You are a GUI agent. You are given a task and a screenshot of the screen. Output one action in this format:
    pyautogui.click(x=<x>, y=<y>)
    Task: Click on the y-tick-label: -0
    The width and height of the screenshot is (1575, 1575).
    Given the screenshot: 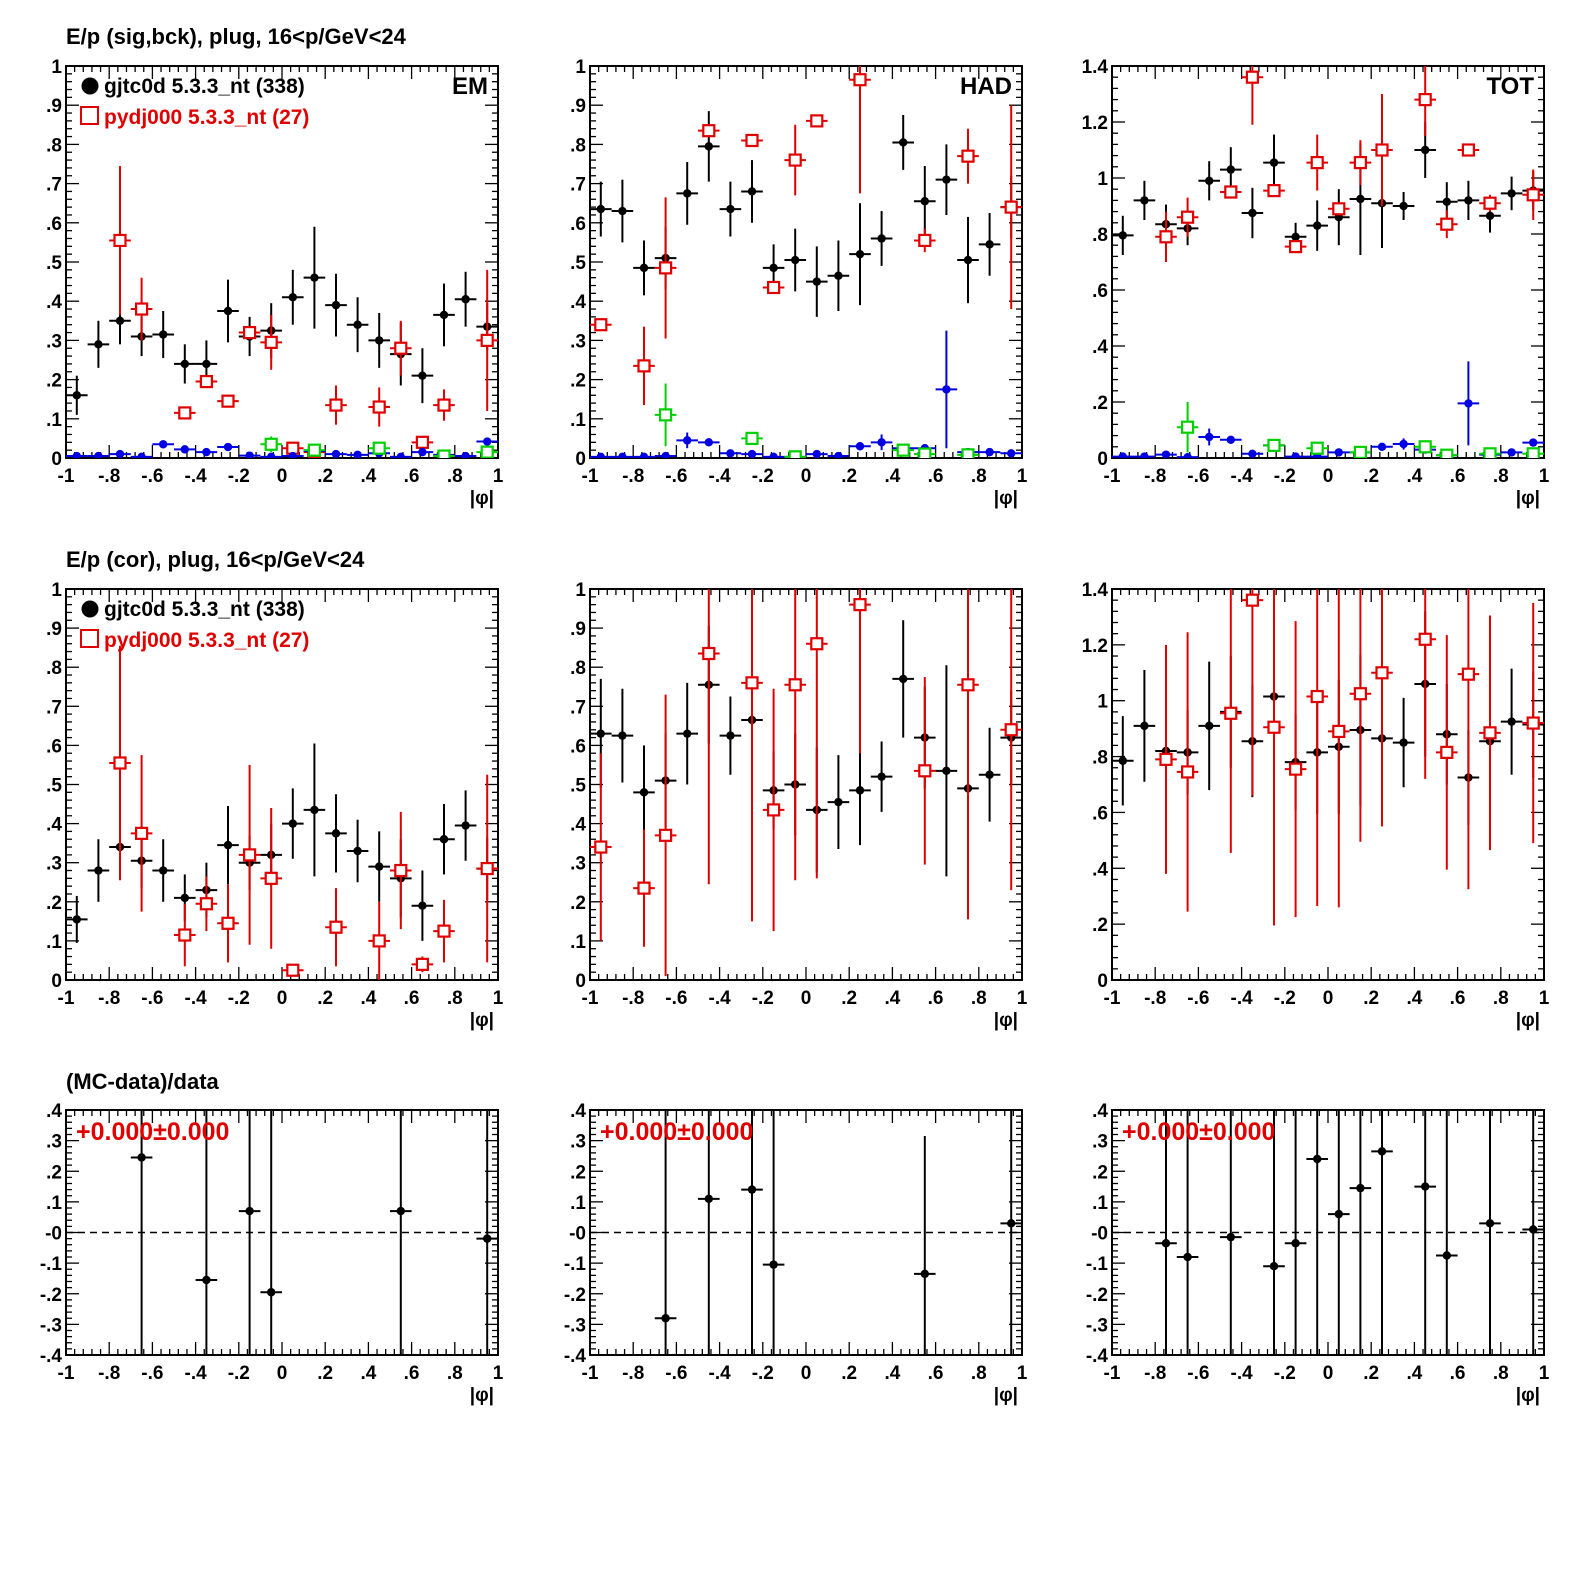 What is the action you would take?
    pyautogui.click(x=577, y=1234)
    